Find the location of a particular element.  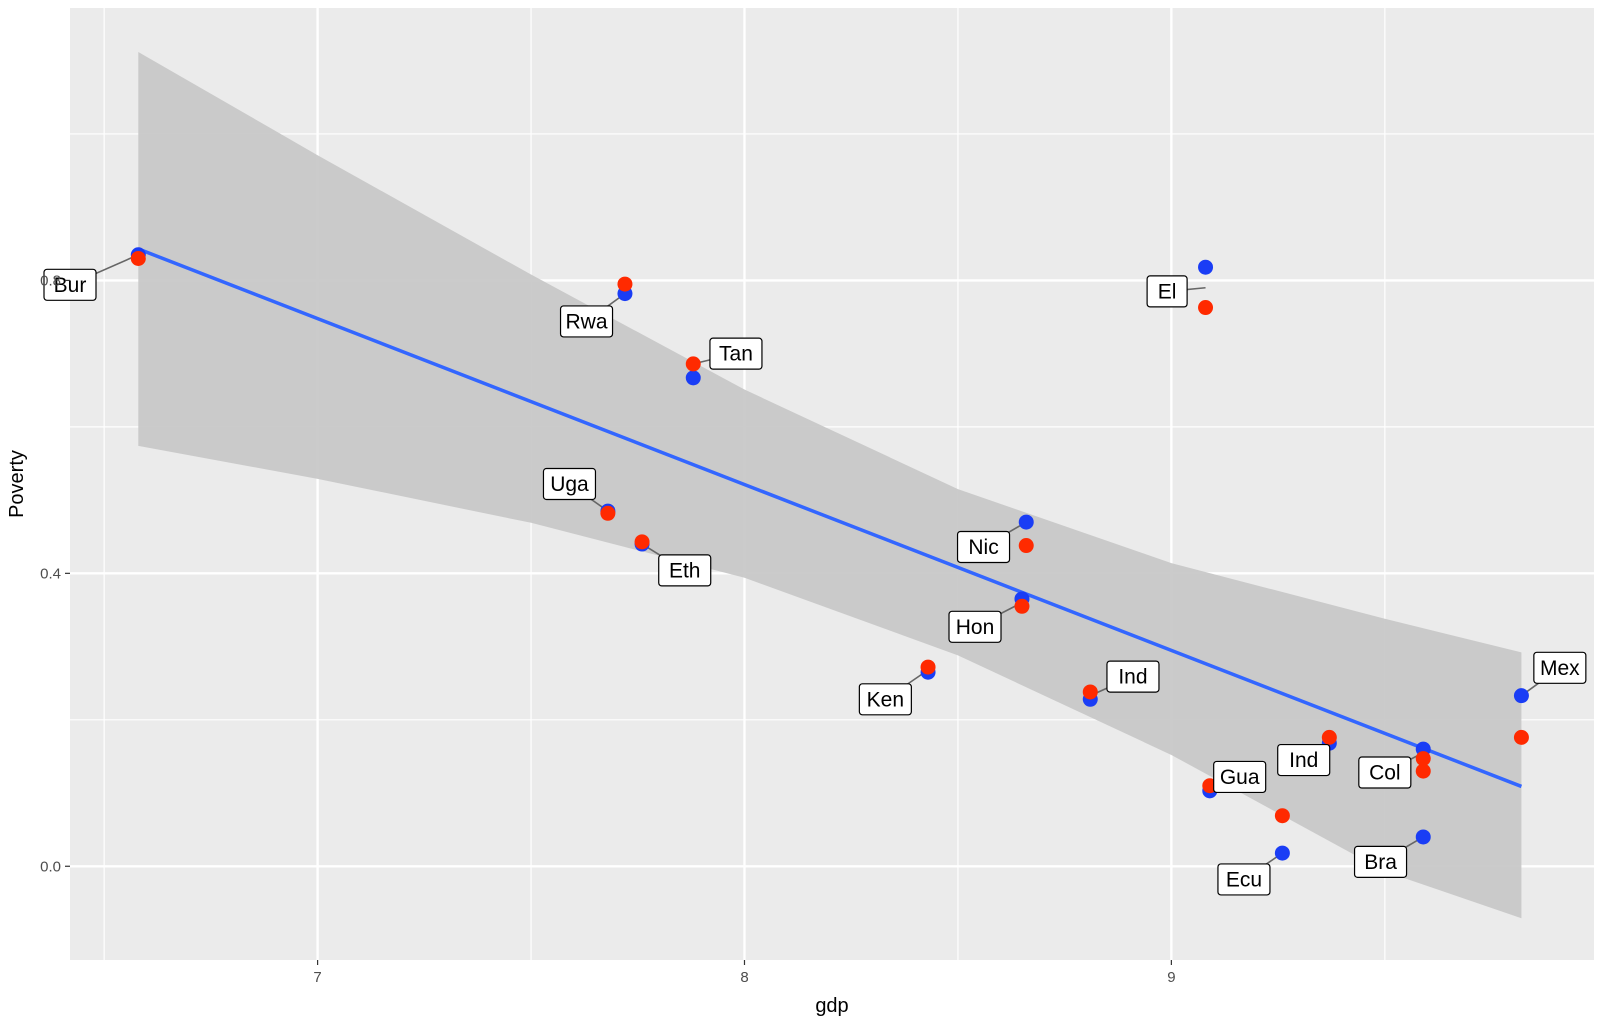

y-tick-label: 0.8 is located at coordinates (50, 280).